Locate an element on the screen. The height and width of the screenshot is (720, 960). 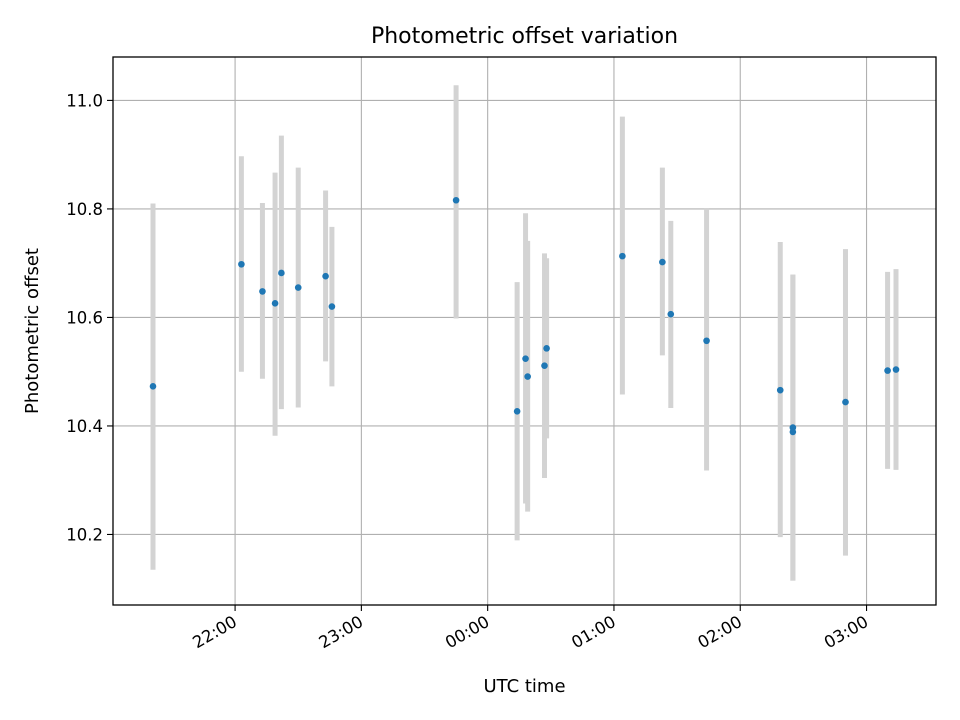
chart-title: Photometric offset variation is located at coordinates (524, 36).